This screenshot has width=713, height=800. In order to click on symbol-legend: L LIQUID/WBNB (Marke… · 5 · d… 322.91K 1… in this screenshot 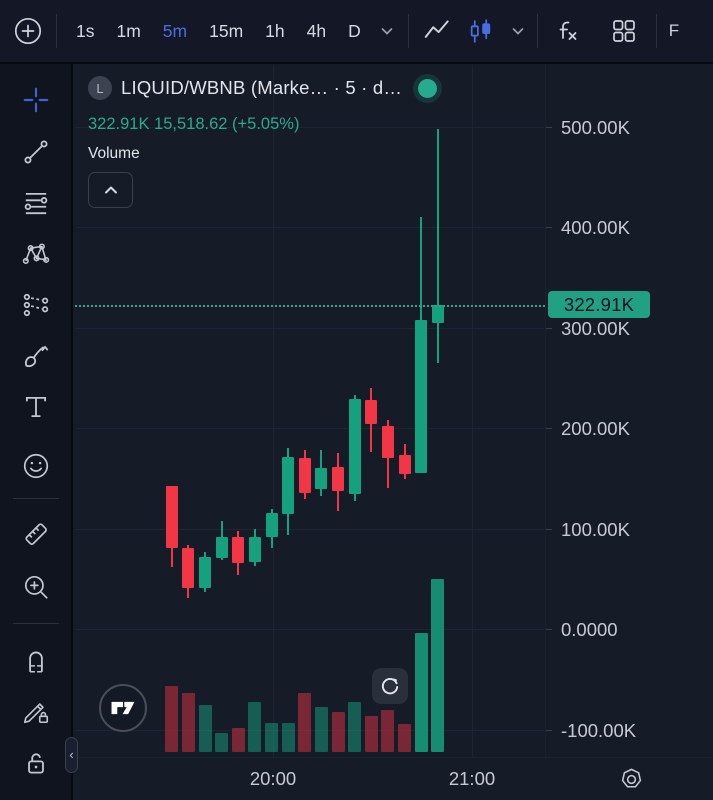, I will do `click(263, 142)`.